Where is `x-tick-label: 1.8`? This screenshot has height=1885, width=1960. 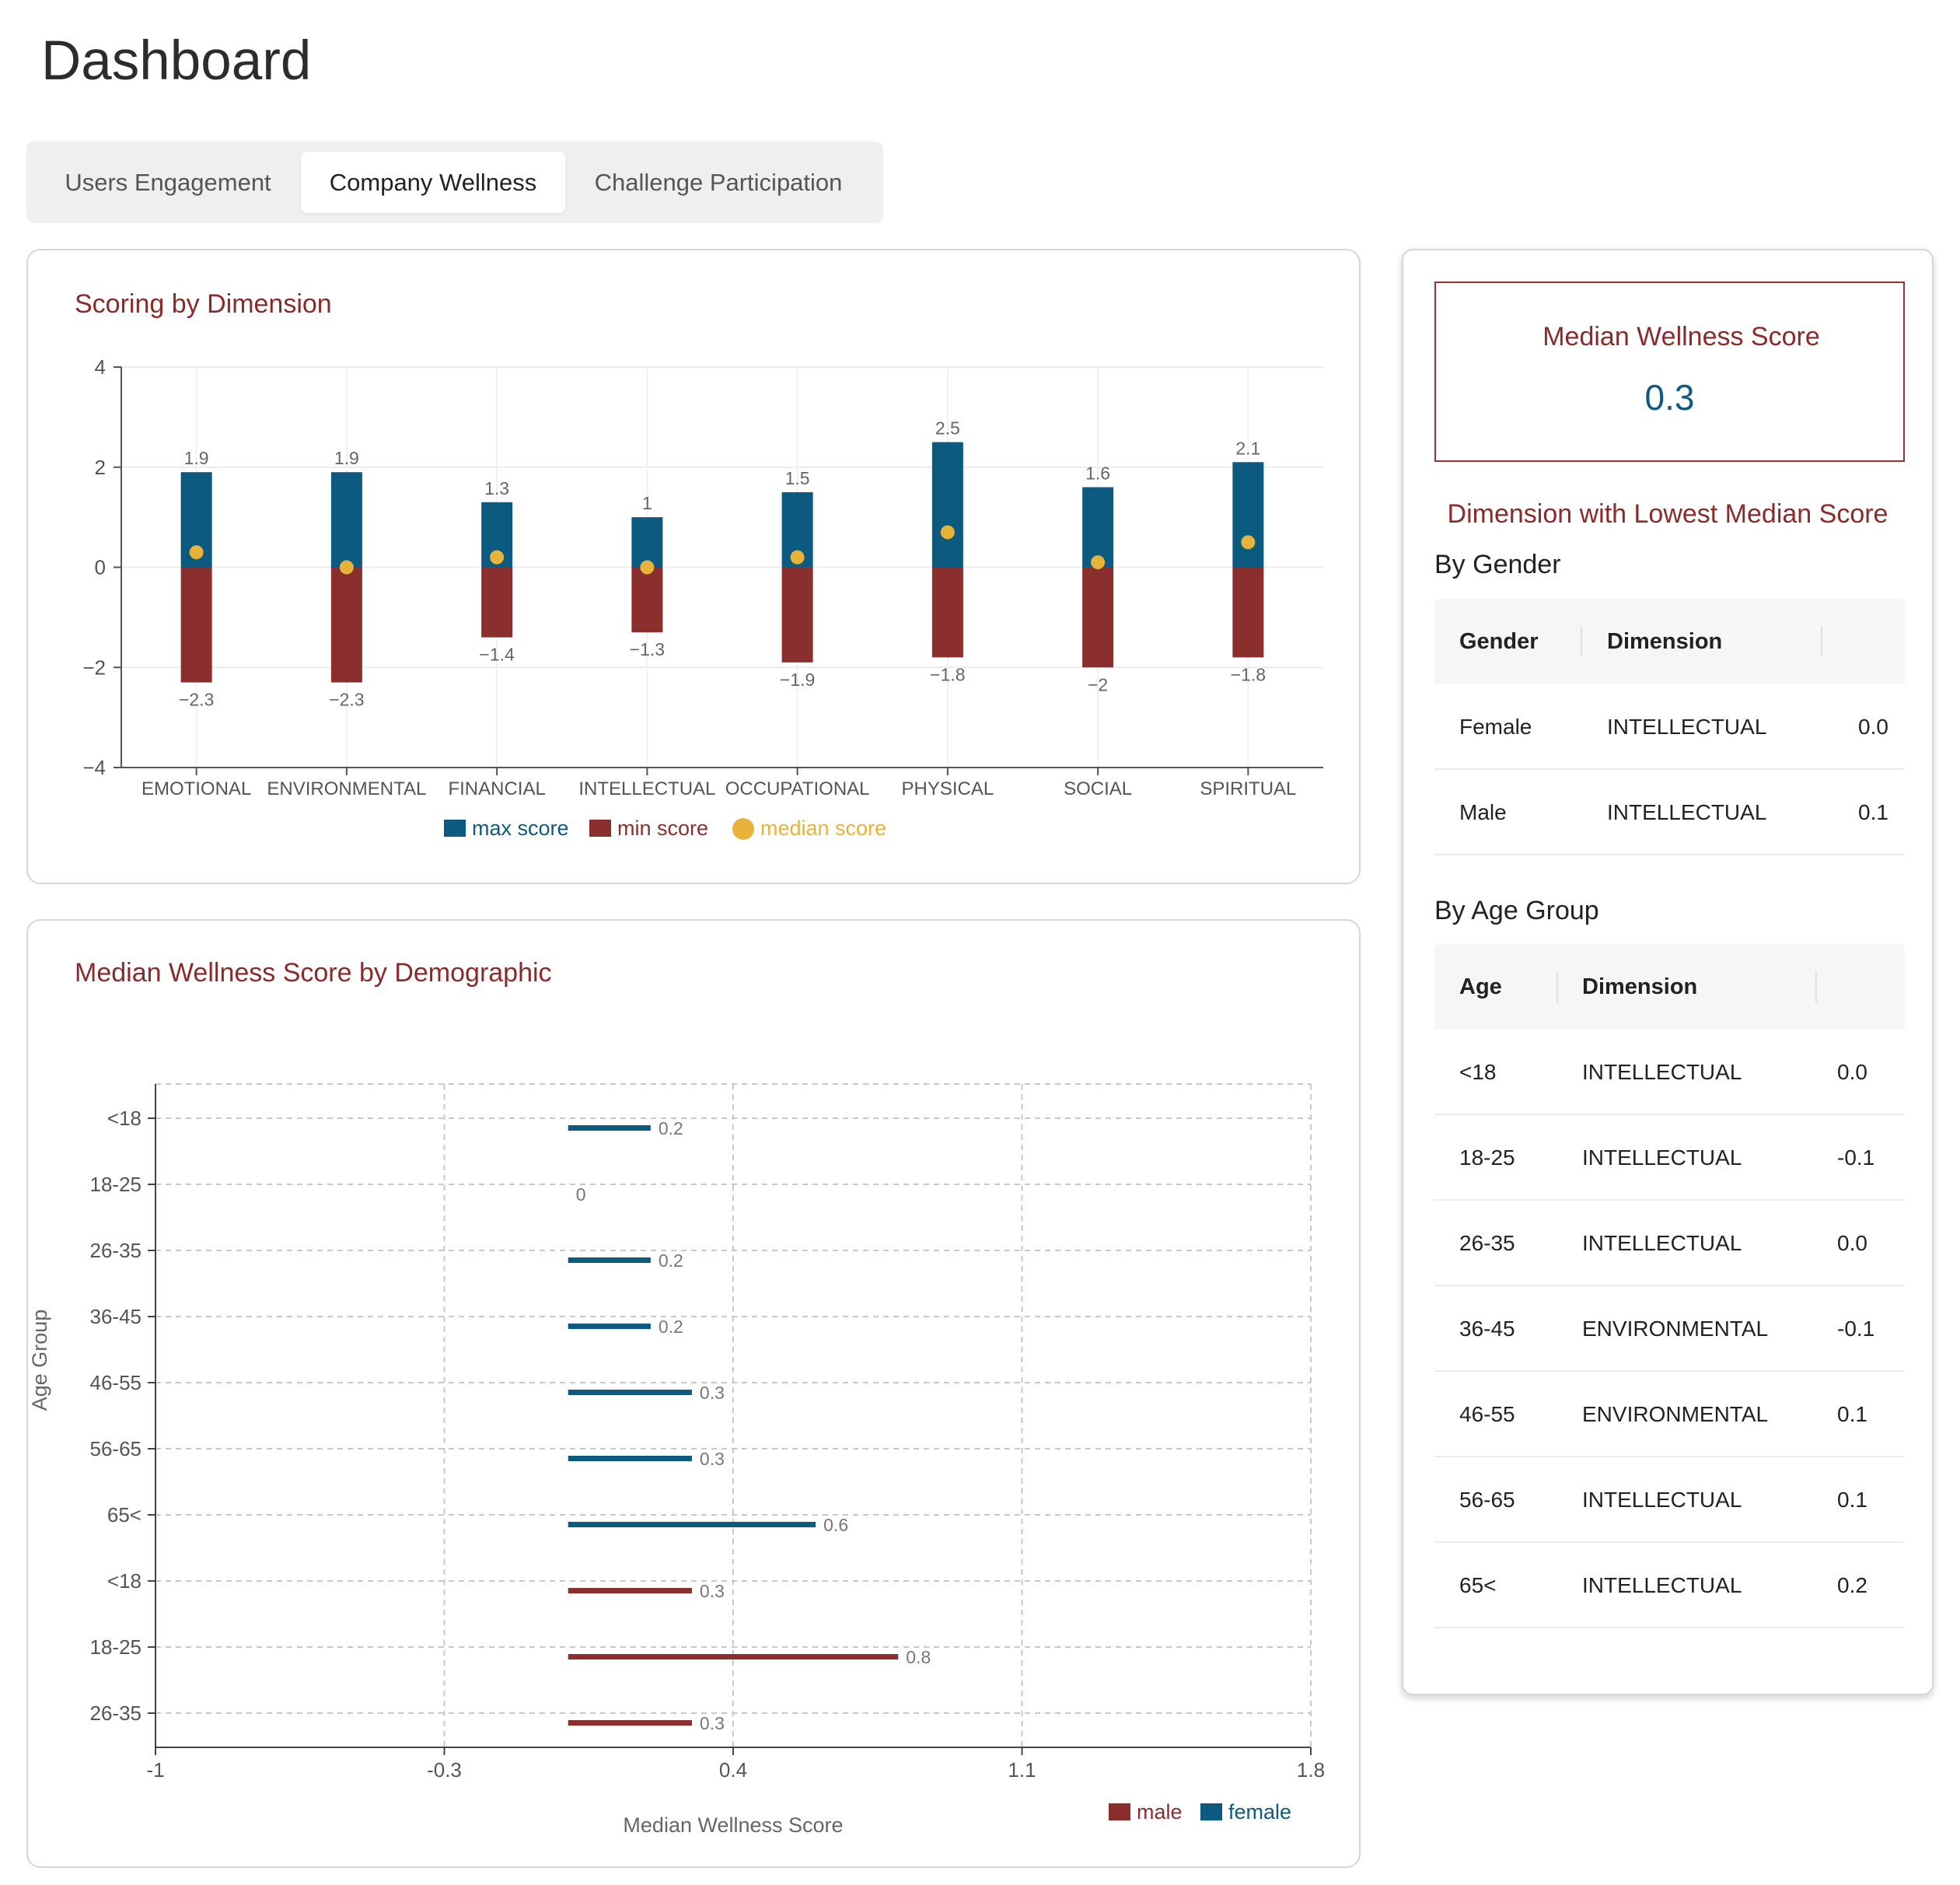
x-tick-label: 1.8 is located at coordinates (1311, 1770).